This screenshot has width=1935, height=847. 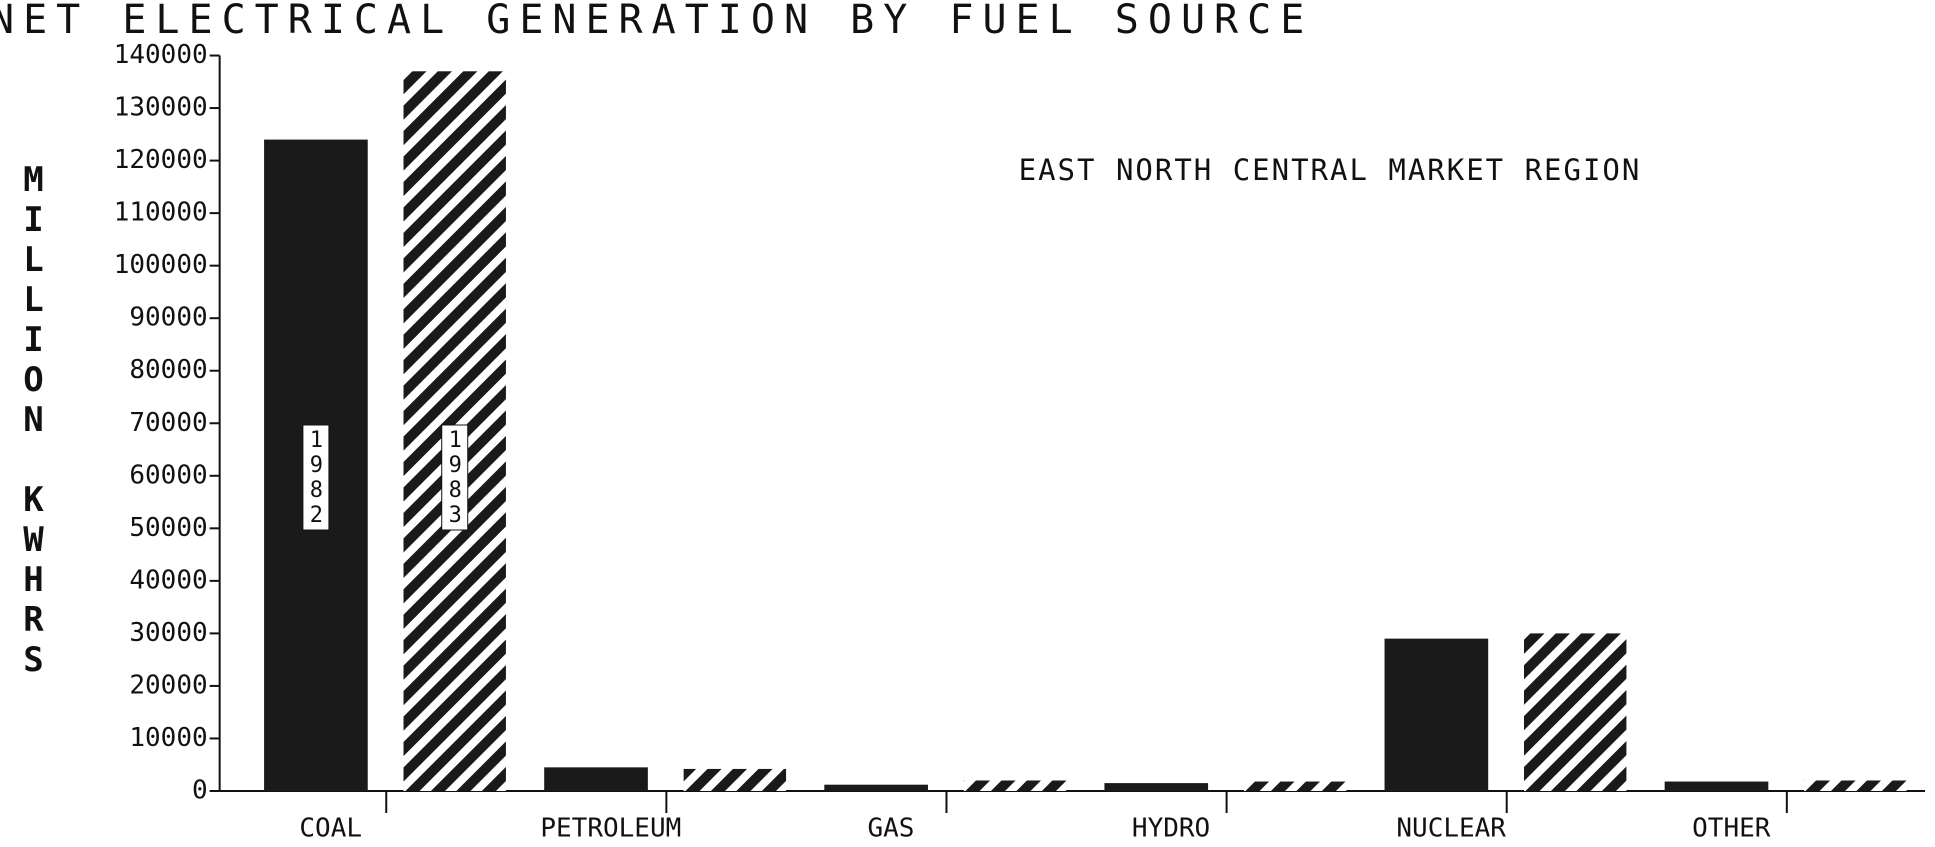 What do you see at coordinates (161, 160) in the screenshot?
I see `y-tick-label: 120000` at bounding box center [161, 160].